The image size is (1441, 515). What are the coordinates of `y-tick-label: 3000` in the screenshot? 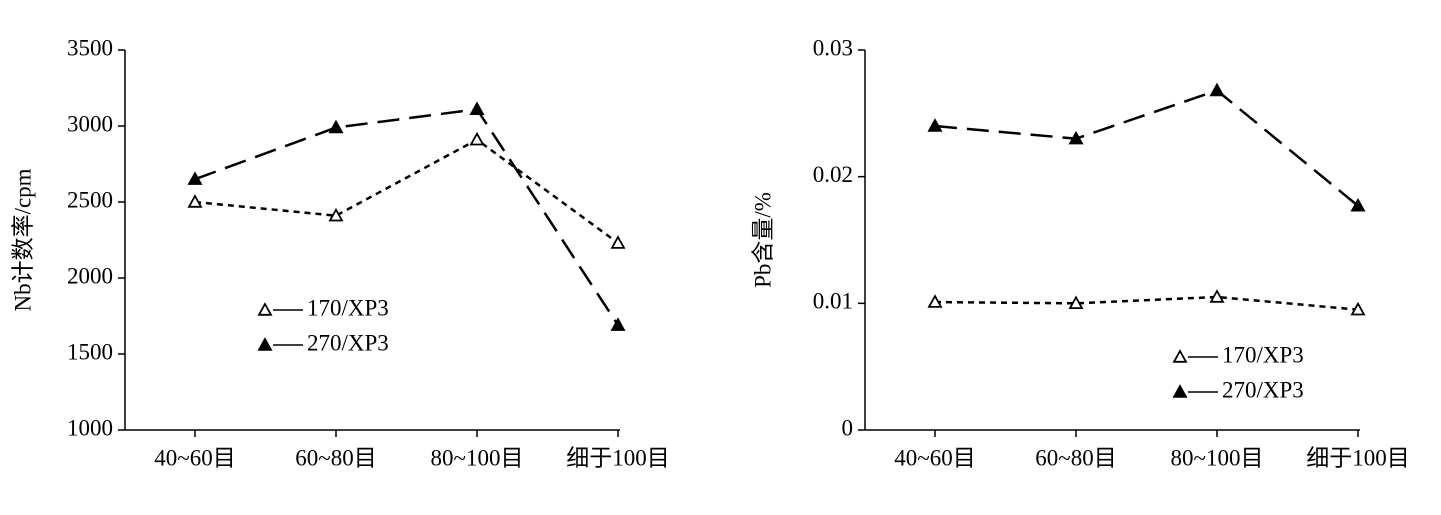 It's located at (90, 123).